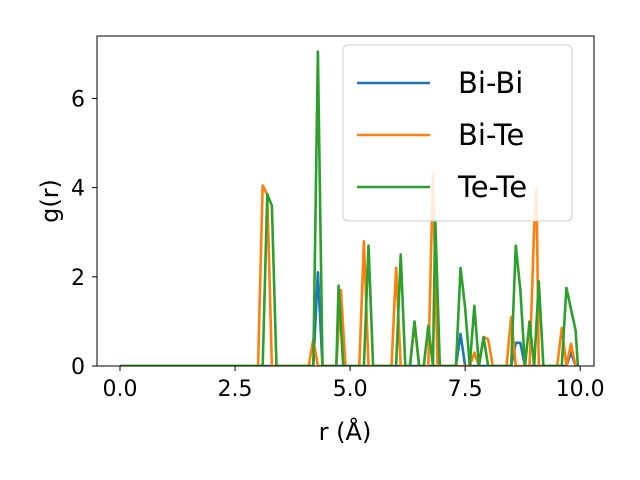  What do you see at coordinates (350, 389) in the screenshot?
I see `x-tick-label: 5.0` at bounding box center [350, 389].